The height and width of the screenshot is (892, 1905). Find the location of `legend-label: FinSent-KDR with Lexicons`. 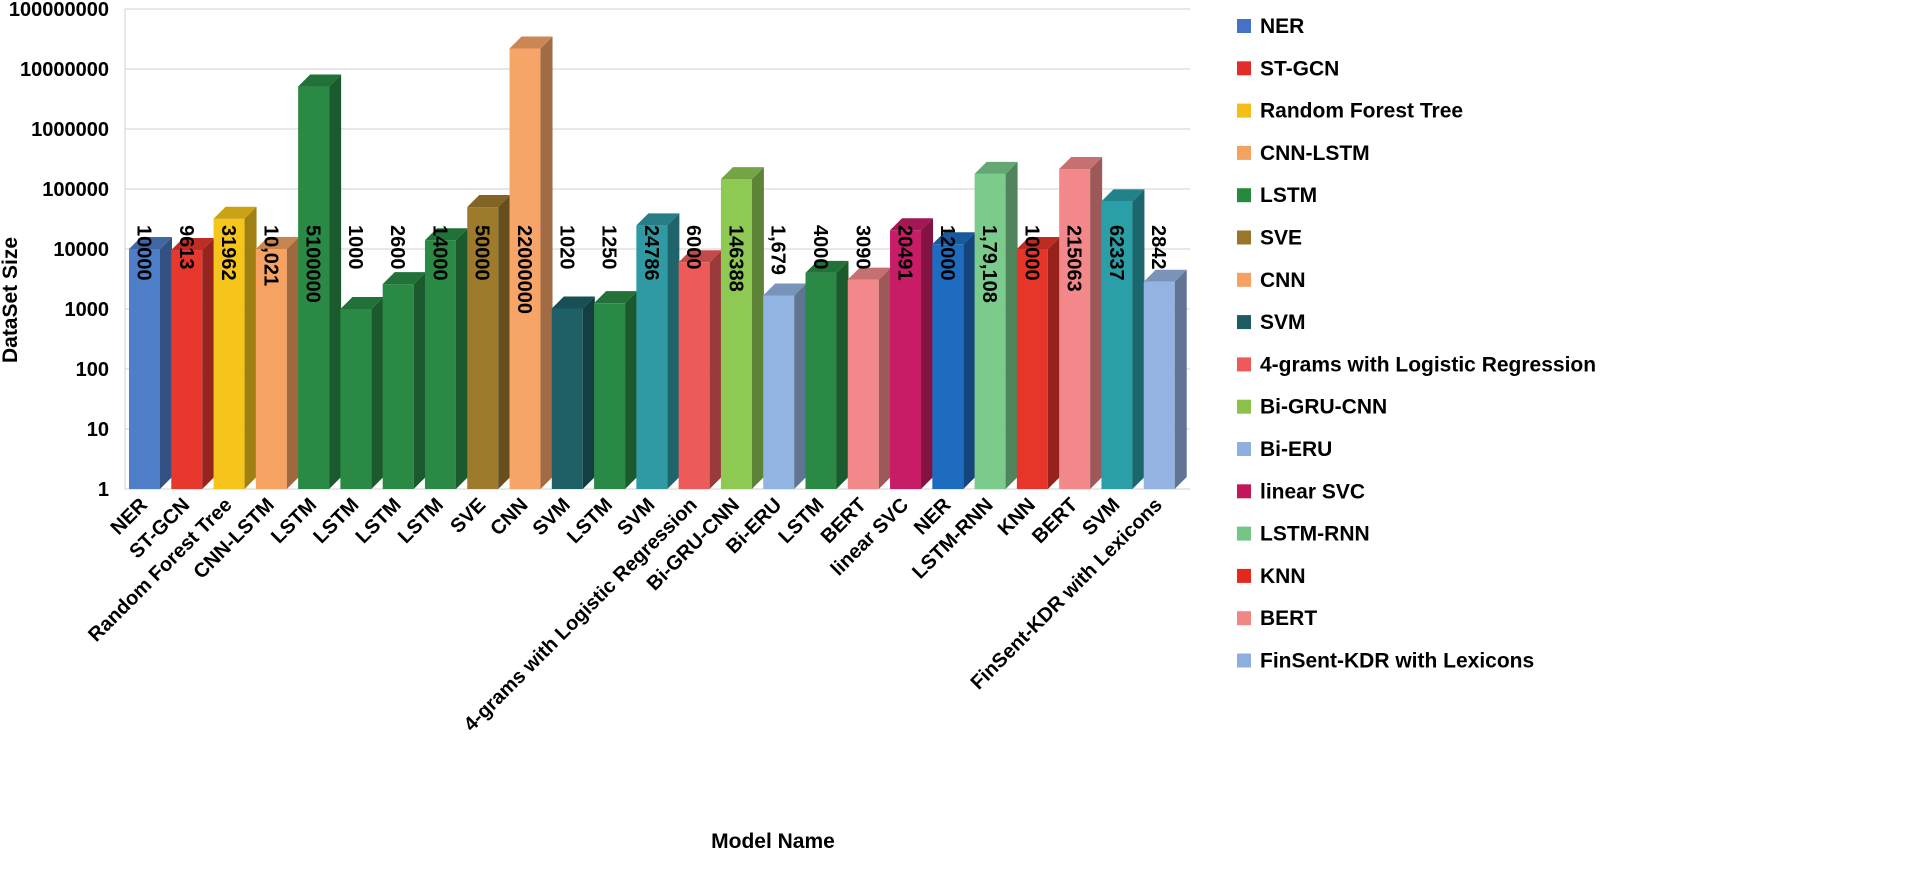

legend-label: FinSent-KDR with Lexicons is located at coordinates (1397, 661).